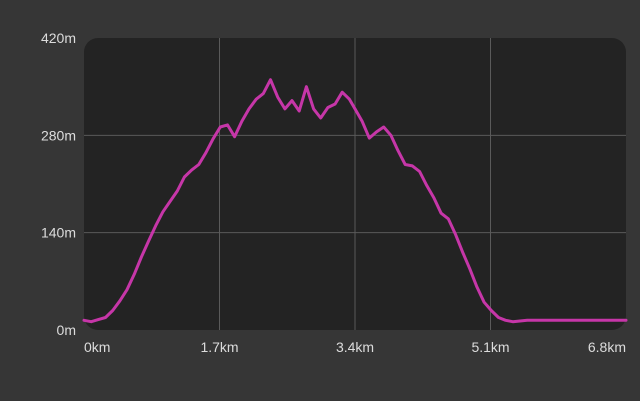 The image size is (640, 401). I want to click on x-tick-labels: 0km 1.7km 3.4km 5.1km 6.8km, so click(355, 347).